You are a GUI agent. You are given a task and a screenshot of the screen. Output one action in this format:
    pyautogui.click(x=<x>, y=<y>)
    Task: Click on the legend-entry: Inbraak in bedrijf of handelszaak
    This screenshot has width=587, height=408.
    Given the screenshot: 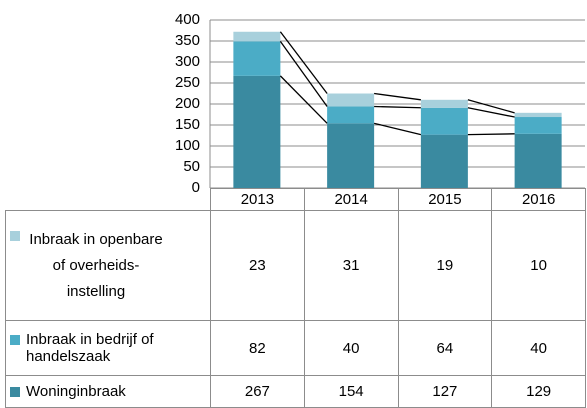 What is the action you would take?
    pyautogui.click(x=110, y=348)
    